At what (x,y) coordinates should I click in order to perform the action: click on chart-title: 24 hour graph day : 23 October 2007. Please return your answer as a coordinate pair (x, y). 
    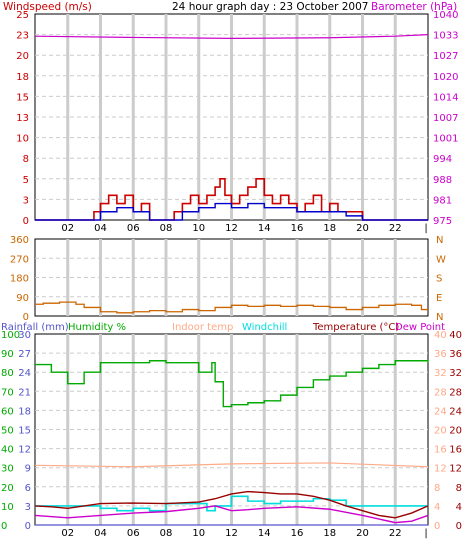
    Looking at the image, I should click on (270, 7).